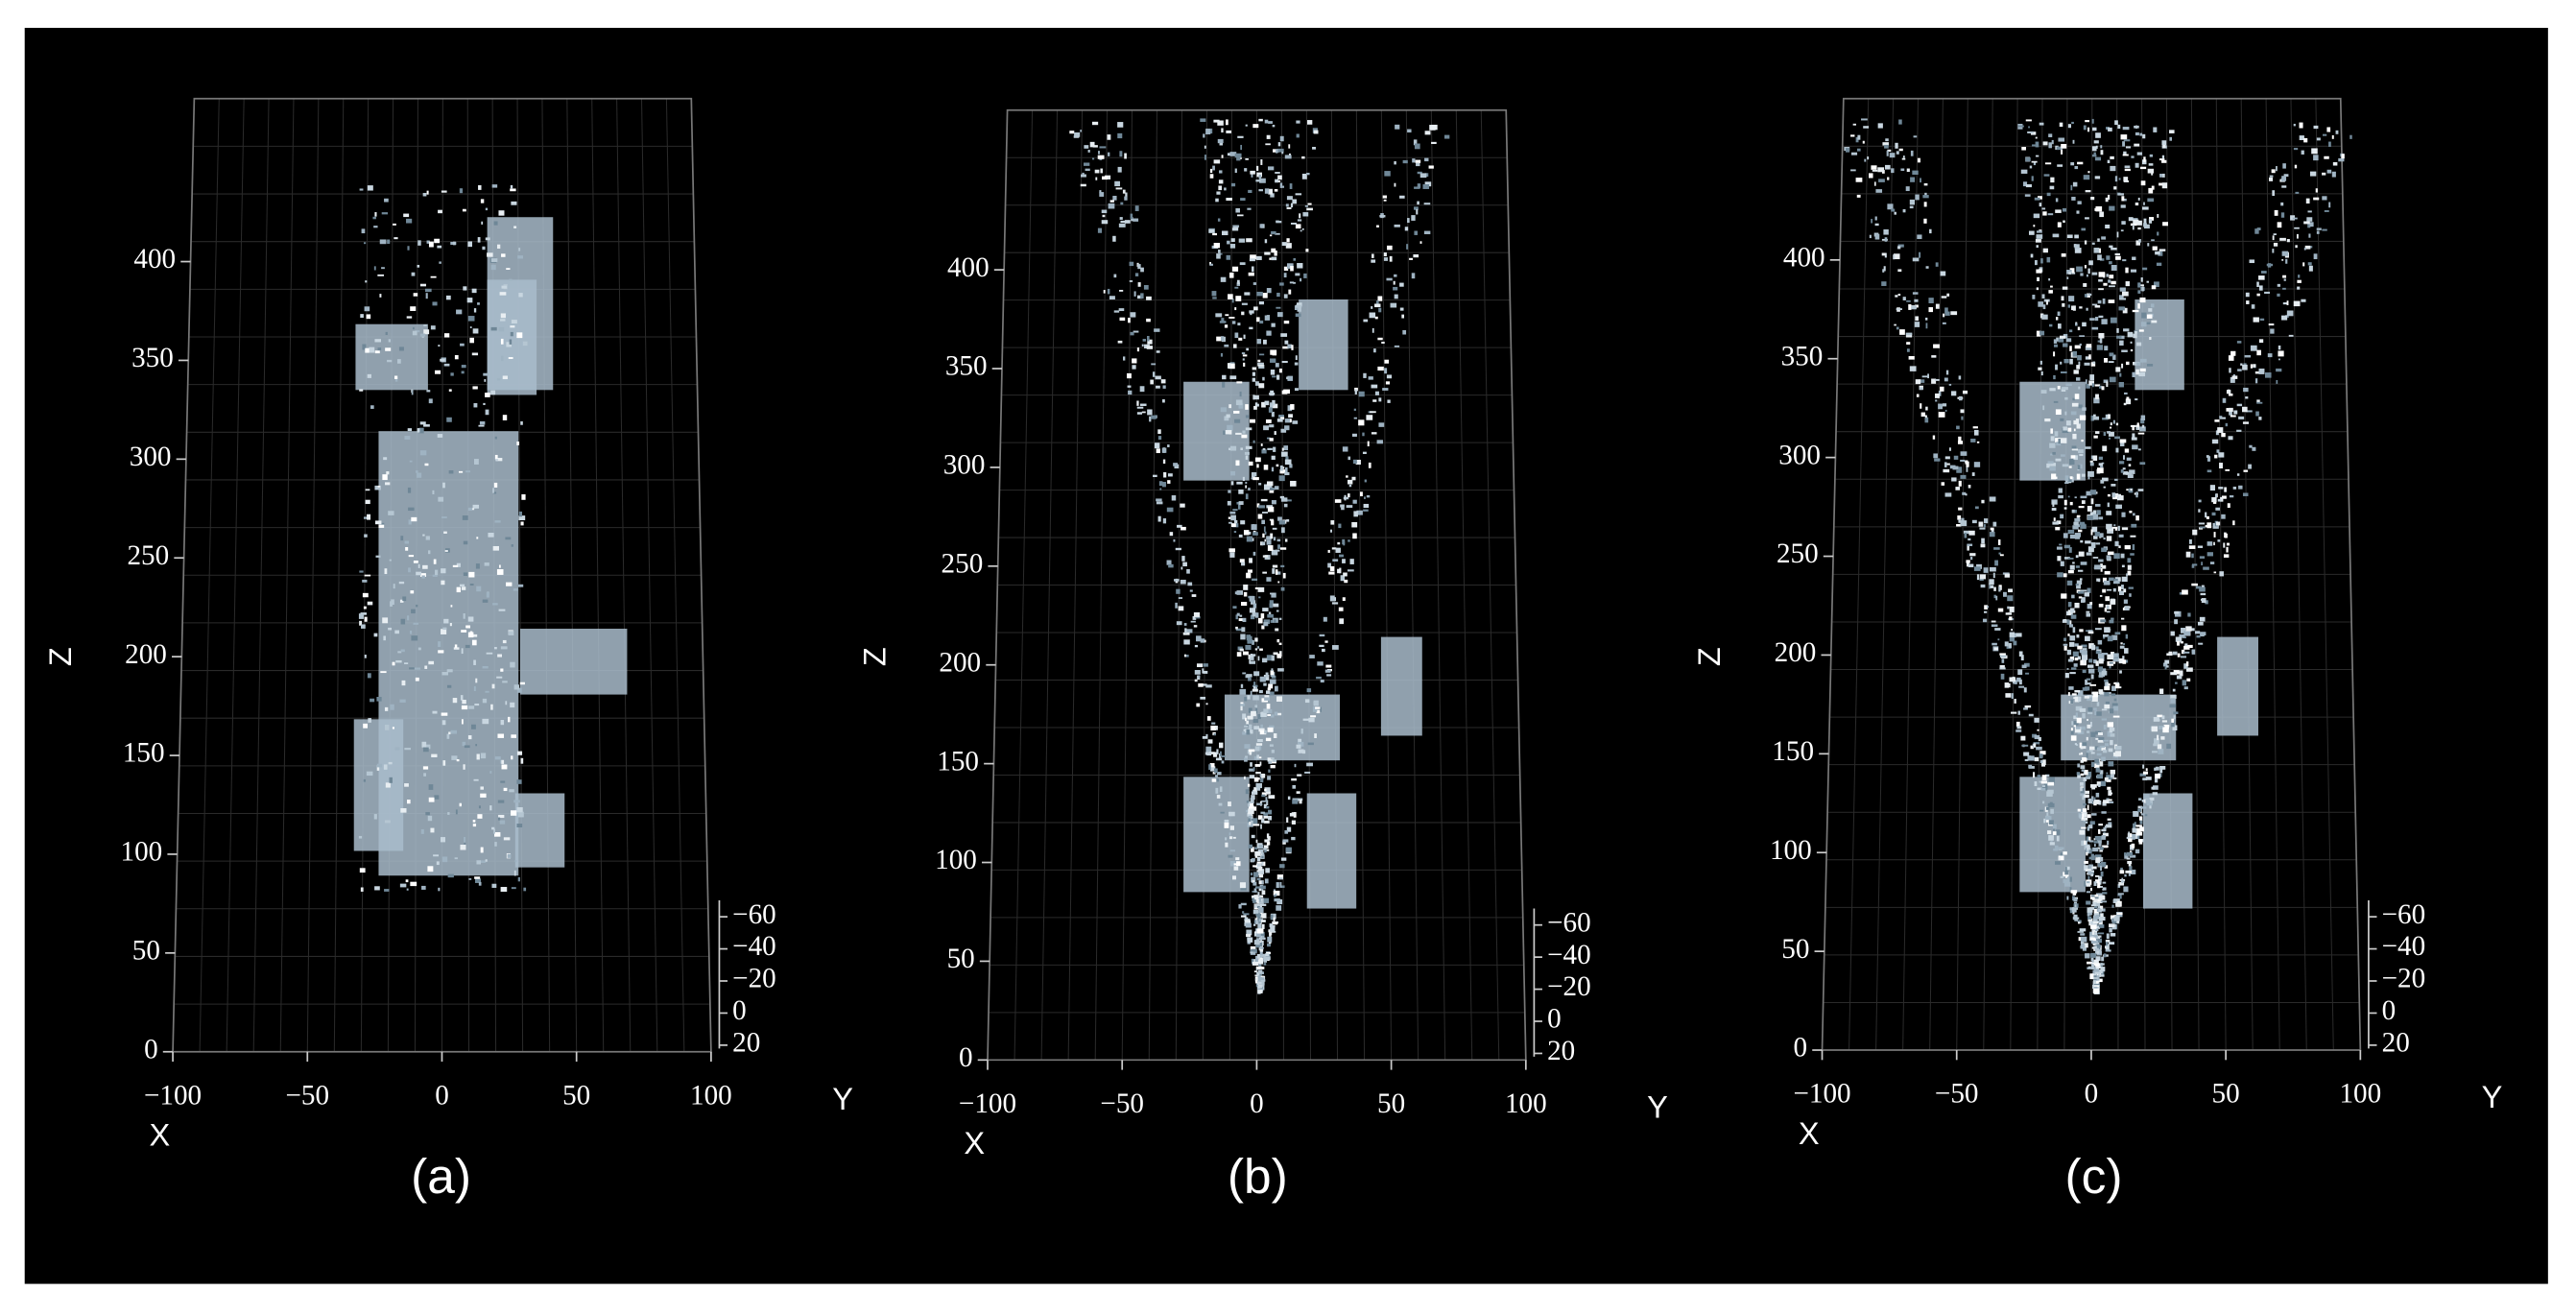  I want to click on y-tick-label: −40, so click(1569, 955).